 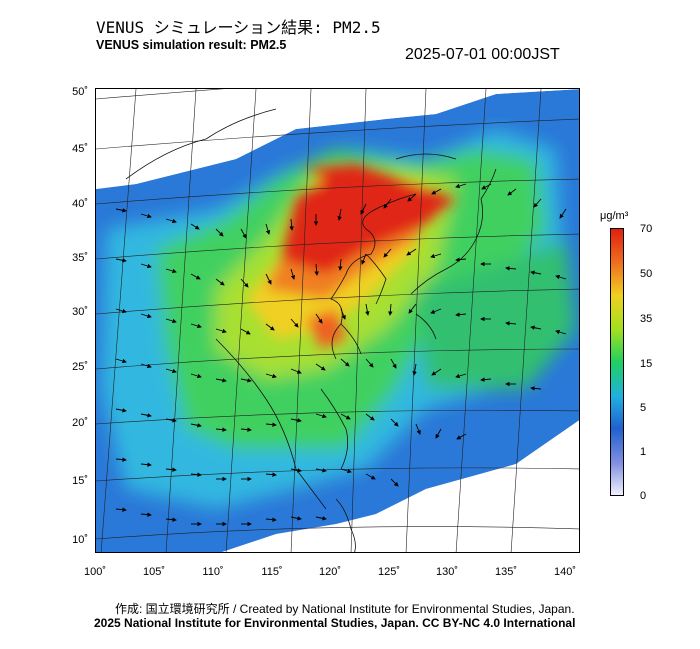 I want to click on colorbar-tick-0: 0, so click(x=643, y=496).